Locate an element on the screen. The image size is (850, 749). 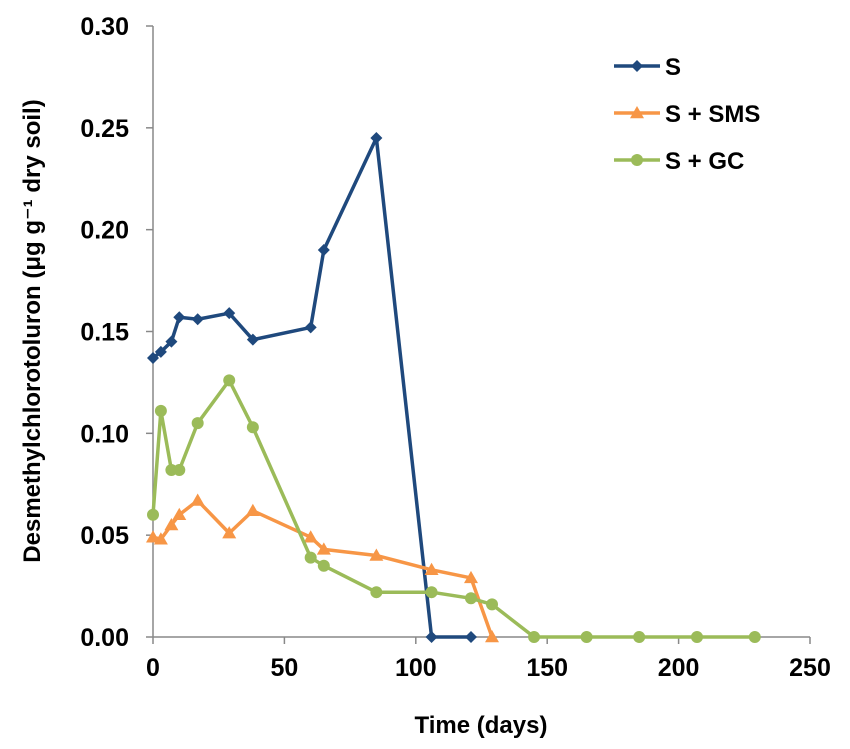
y-tick-label: 0.05 is located at coordinates (104, 536).